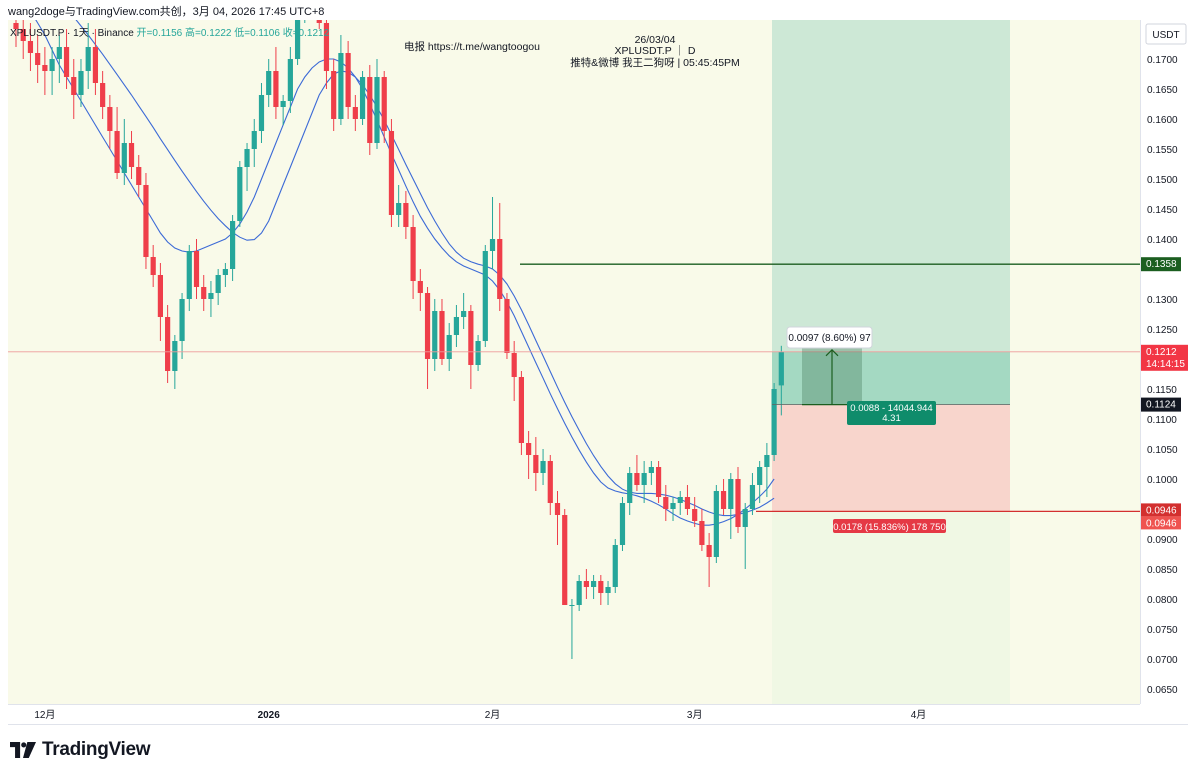 This screenshot has width=1200, height=773. What do you see at coordinates (1161, 523) in the screenshot?
I see `stop-price-badge-2: 0.0946` at bounding box center [1161, 523].